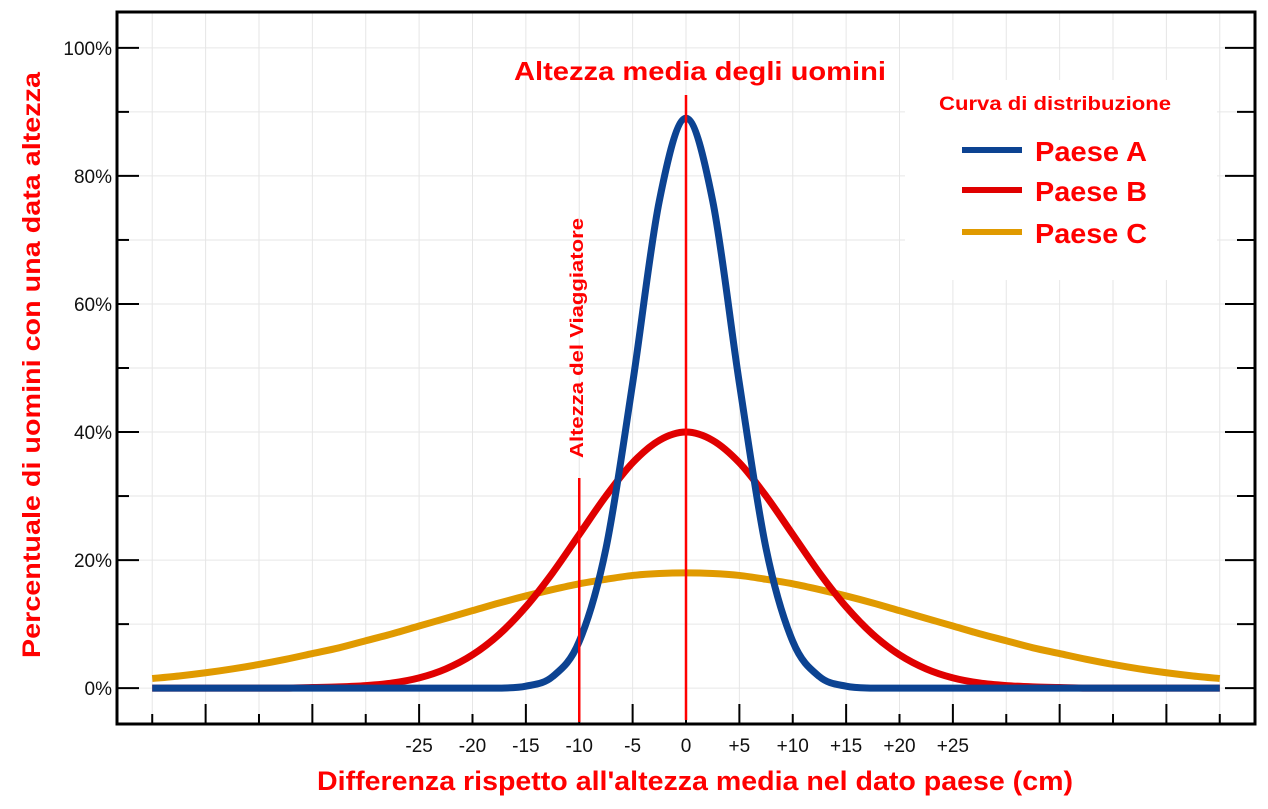 The image size is (1268, 809). What do you see at coordinates (525, 746) in the screenshot?
I see `x-tick-label: -15` at bounding box center [525, 746].